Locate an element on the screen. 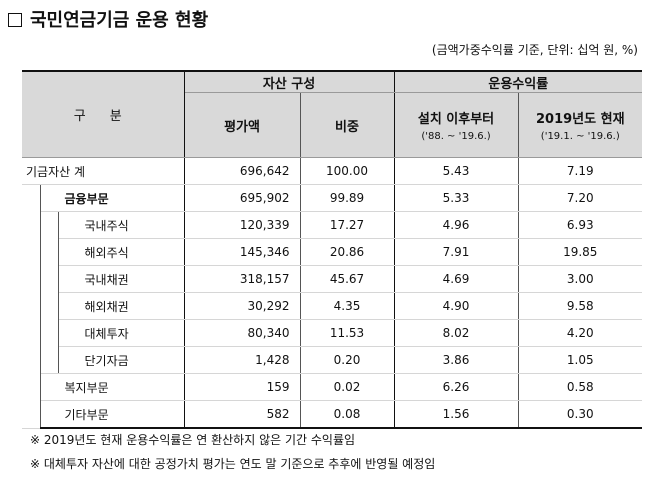 Image resolution: width=654 pixels, height=479 pixels. table-row: 해외주식 145,346 20.86 7.91 19.85 is located at coordinates (332, 252).